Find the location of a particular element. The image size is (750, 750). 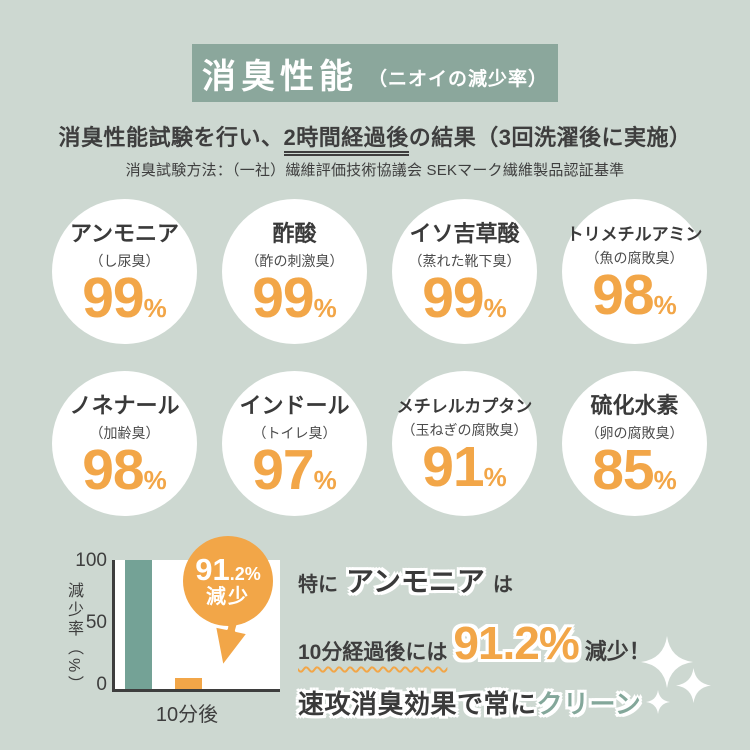

reduction-rate-chart: 減少率（%） 100 50 0 91.2% 減少 10分後 is located at coordinates (172, 631).